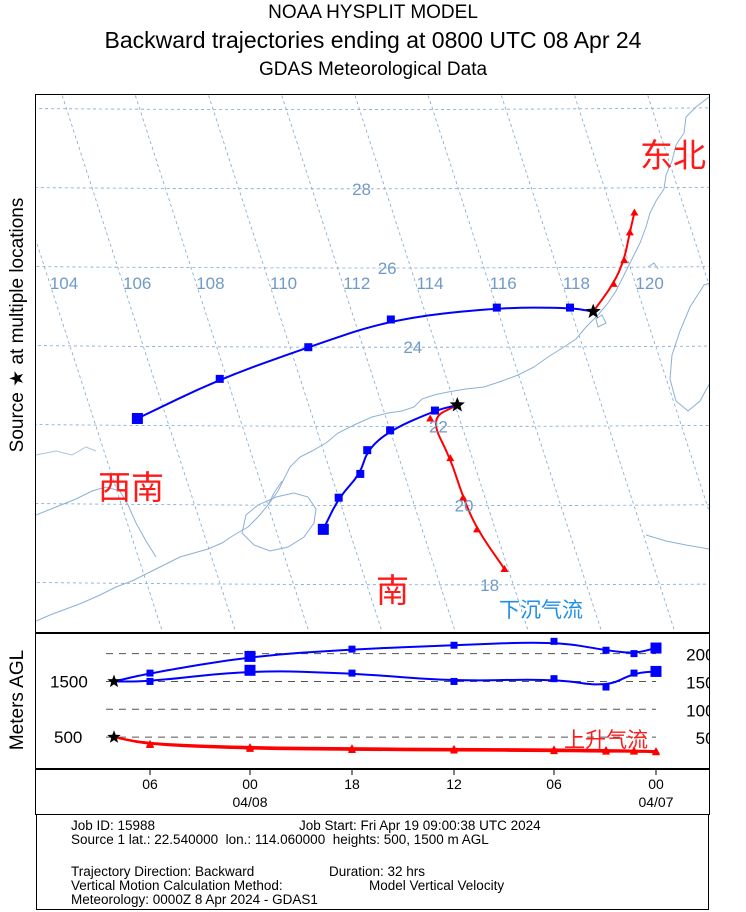 This screenshot has height=912, width=746. I want to click on lon-label-112: 112, so click(356, 283).